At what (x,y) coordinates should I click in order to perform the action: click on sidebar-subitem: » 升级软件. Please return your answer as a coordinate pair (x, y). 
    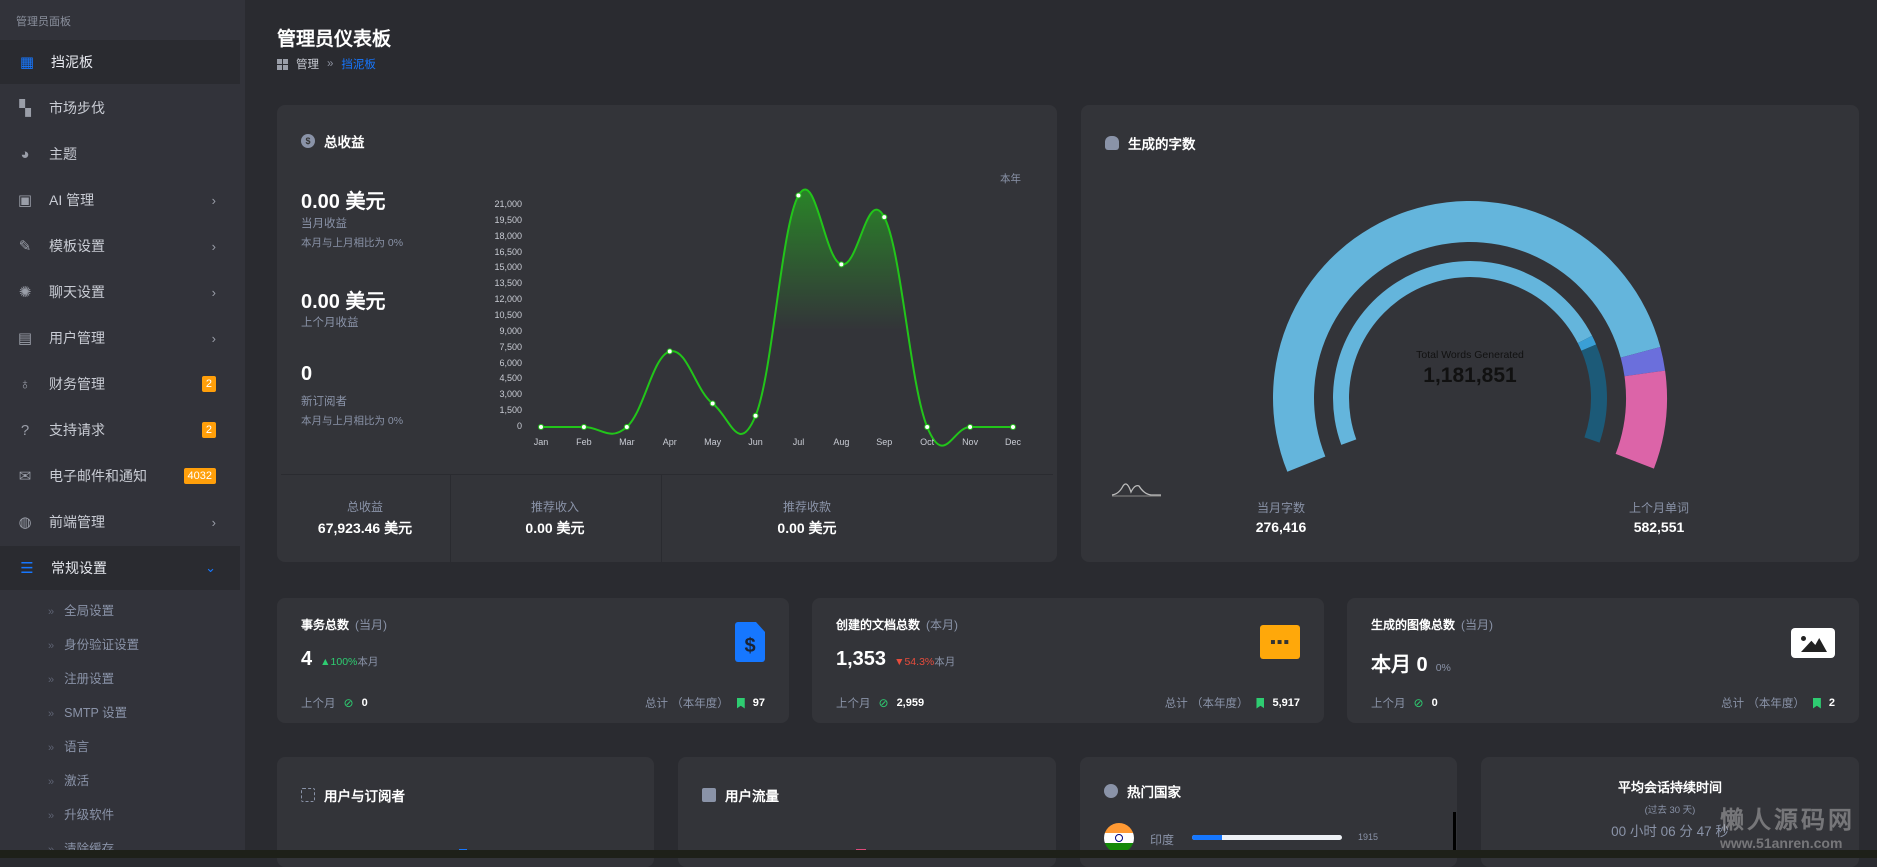
    Looking at the image, I should click on (81, 813).